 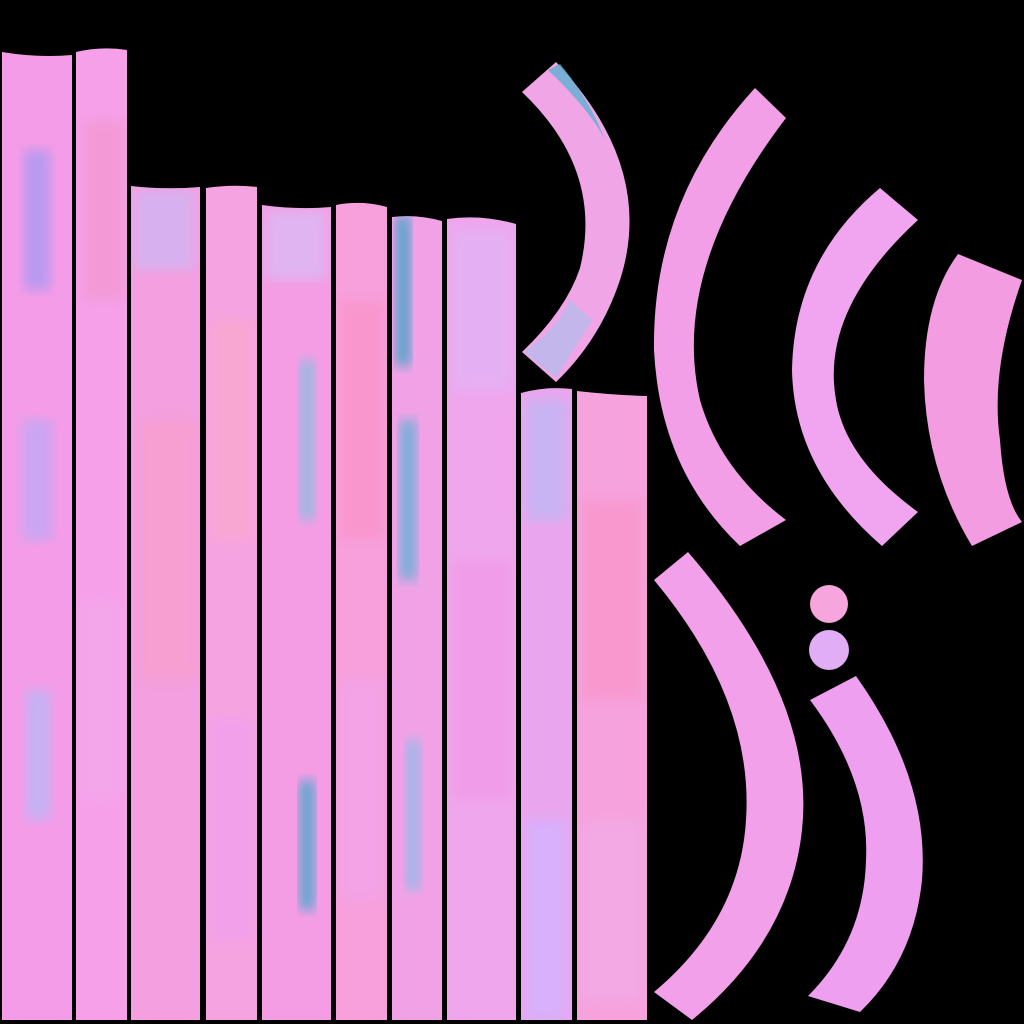 What do you see at coordinates (729, 786) in the screenshot?
I see `arc-lower-left` at bounding box center [729, 786].